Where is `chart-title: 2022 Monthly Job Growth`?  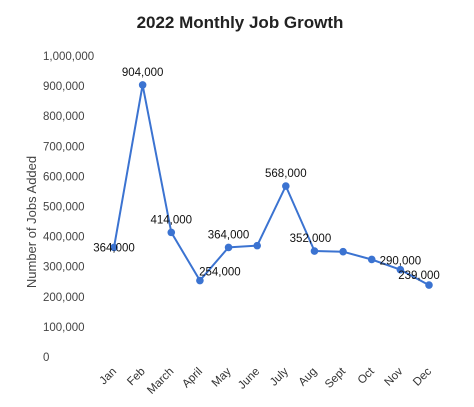
chart-title: 2022 Monthly Job Growth is located at coordinates (240, 22).